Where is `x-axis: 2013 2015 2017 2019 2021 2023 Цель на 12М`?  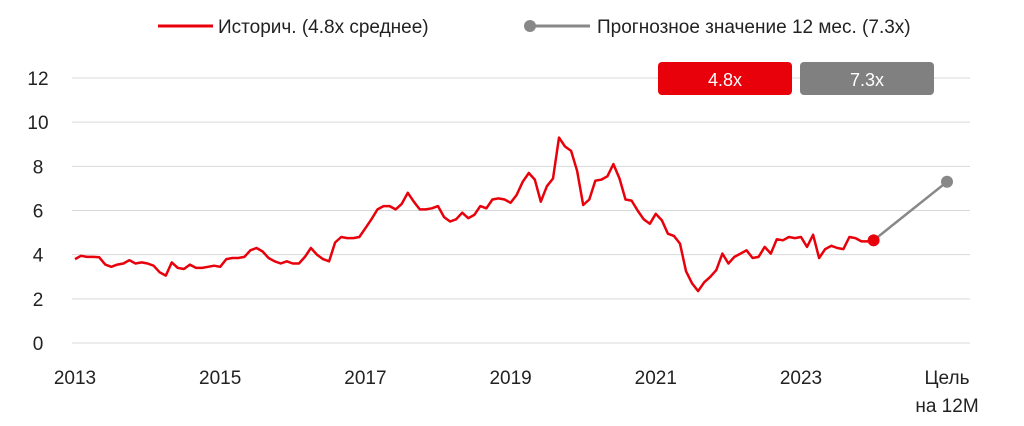
x-axis: 2013 2015 2017 2019 2021 2023 Цель на 12М is located at coordinates (516, 392).